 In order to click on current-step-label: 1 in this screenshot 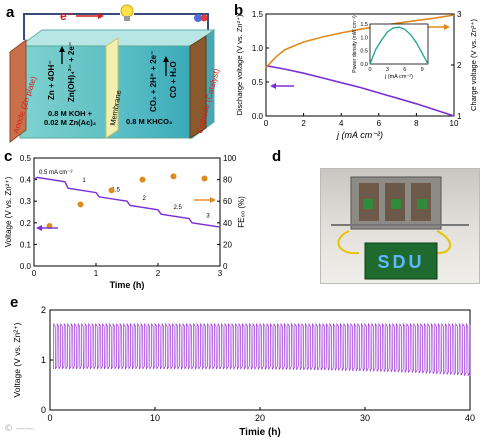, I will do `click(84, 181)`.